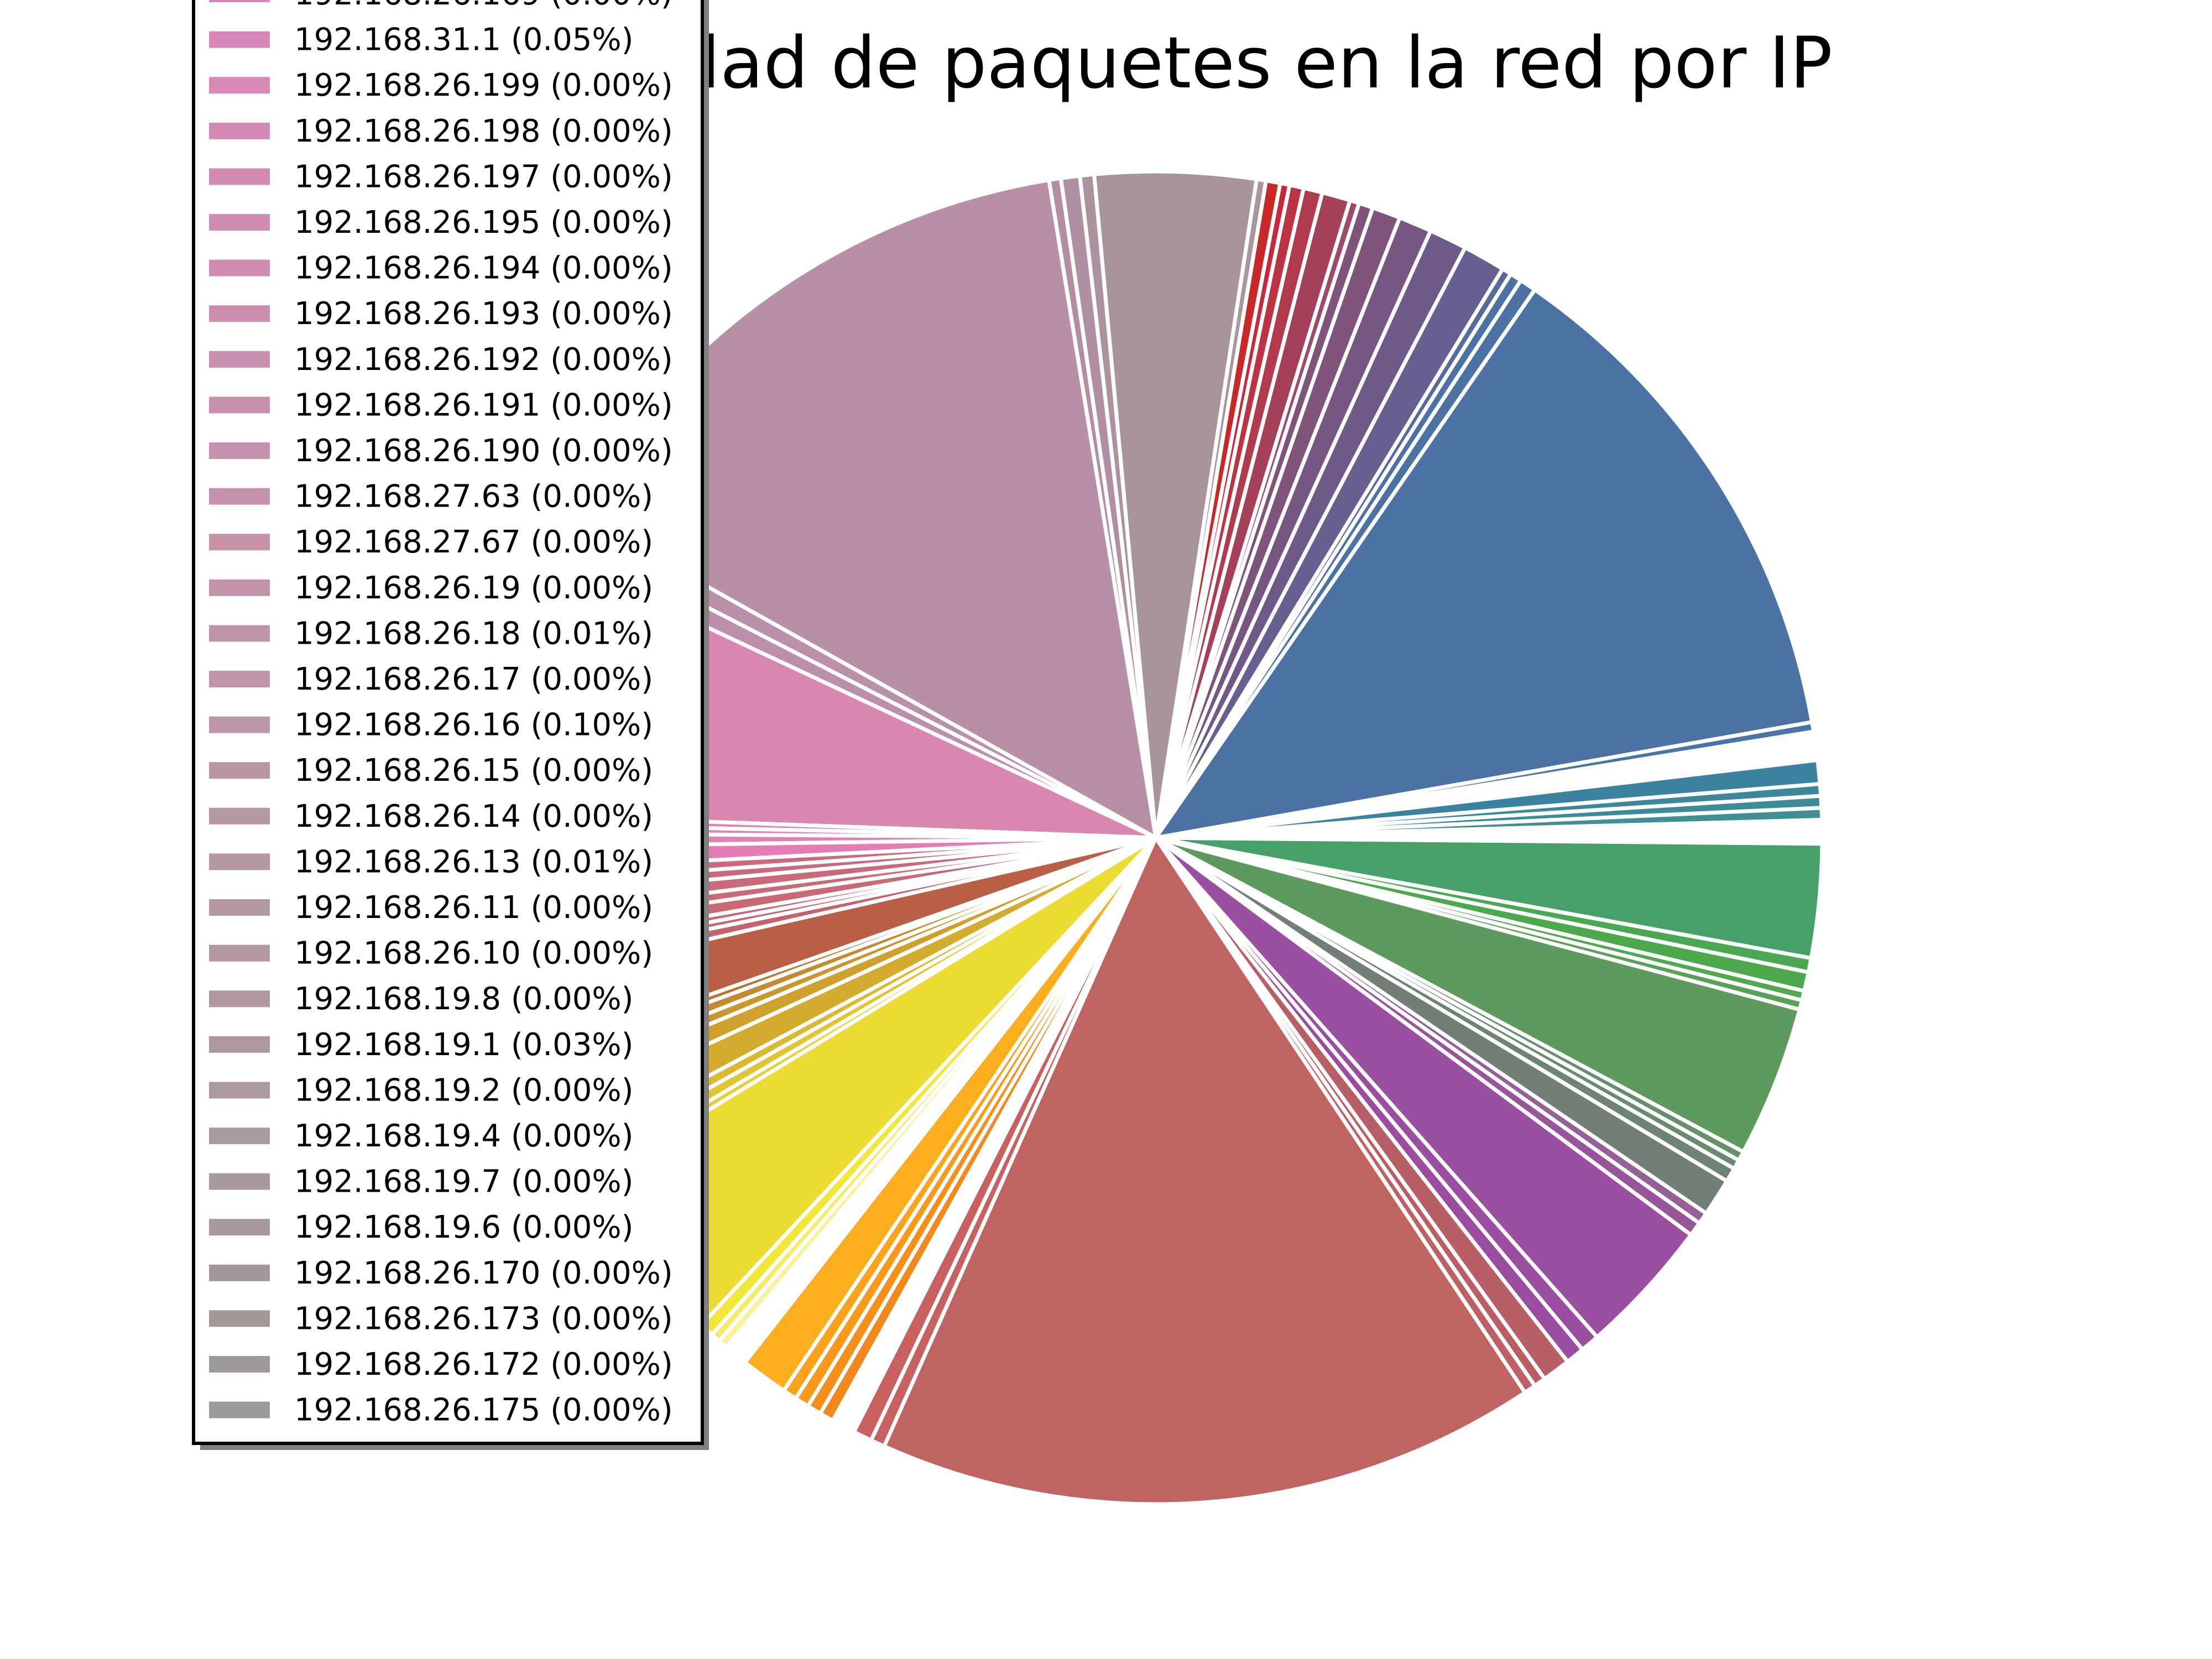  Describe the element at coordinates (484, 85) in the screenshot. I see `legend-label-2: 192.168.26.199 (0.00%)` at that location.